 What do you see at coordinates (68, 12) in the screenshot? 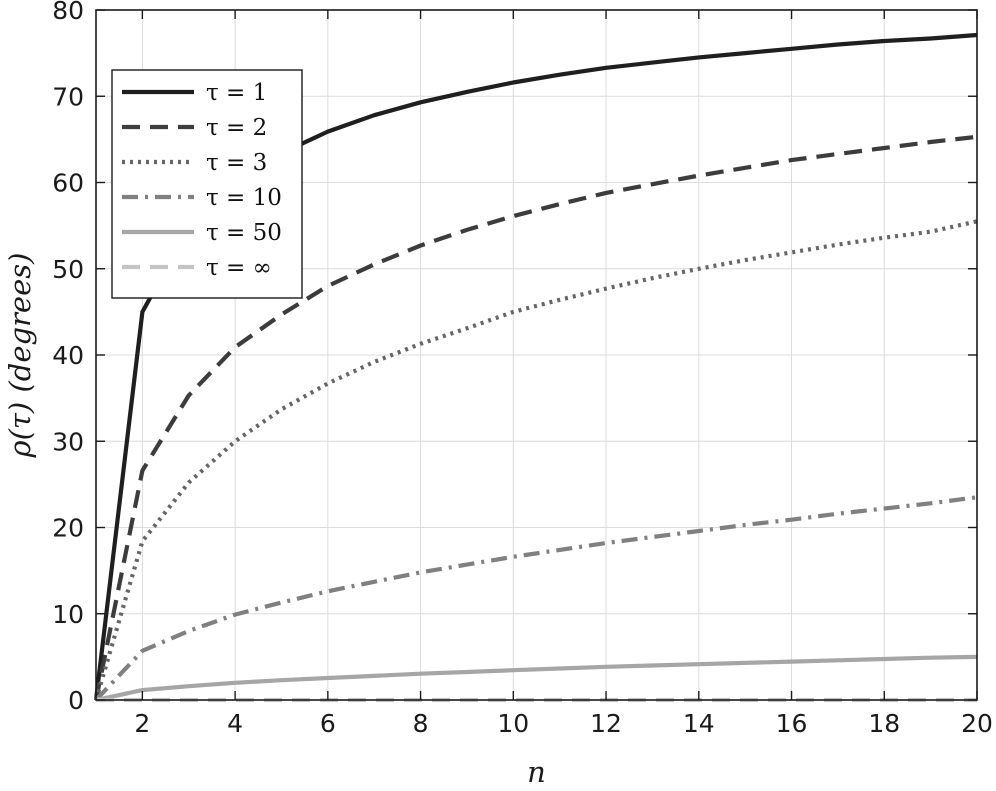
I see `y-tick-label: 80` at bounding box center [68, 12].